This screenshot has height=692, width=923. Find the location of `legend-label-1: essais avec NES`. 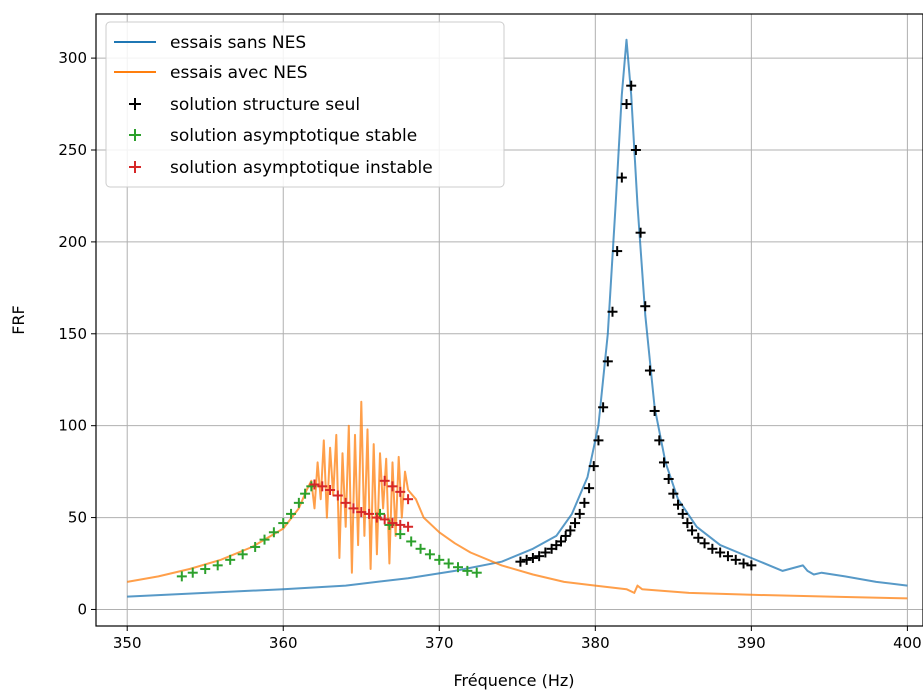

legend-label-1: essais avec NES is located at coordinates (239, 73).